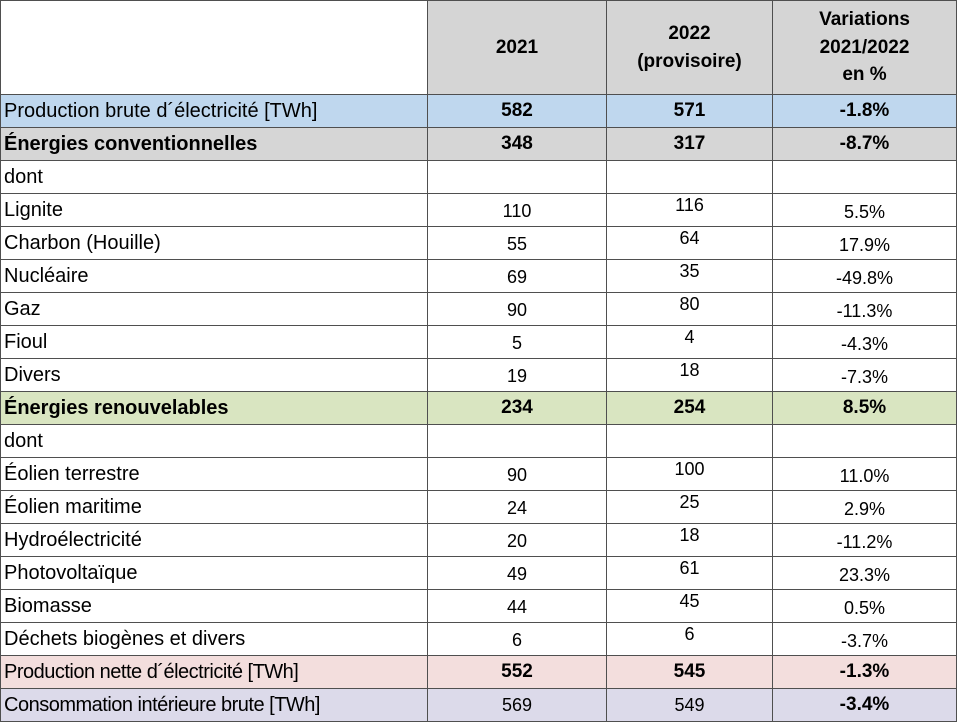 This screenshot has width=960, height=722. I want to click on table-row-divers: Divers 19 18 -7.3%, so click(478, 375).